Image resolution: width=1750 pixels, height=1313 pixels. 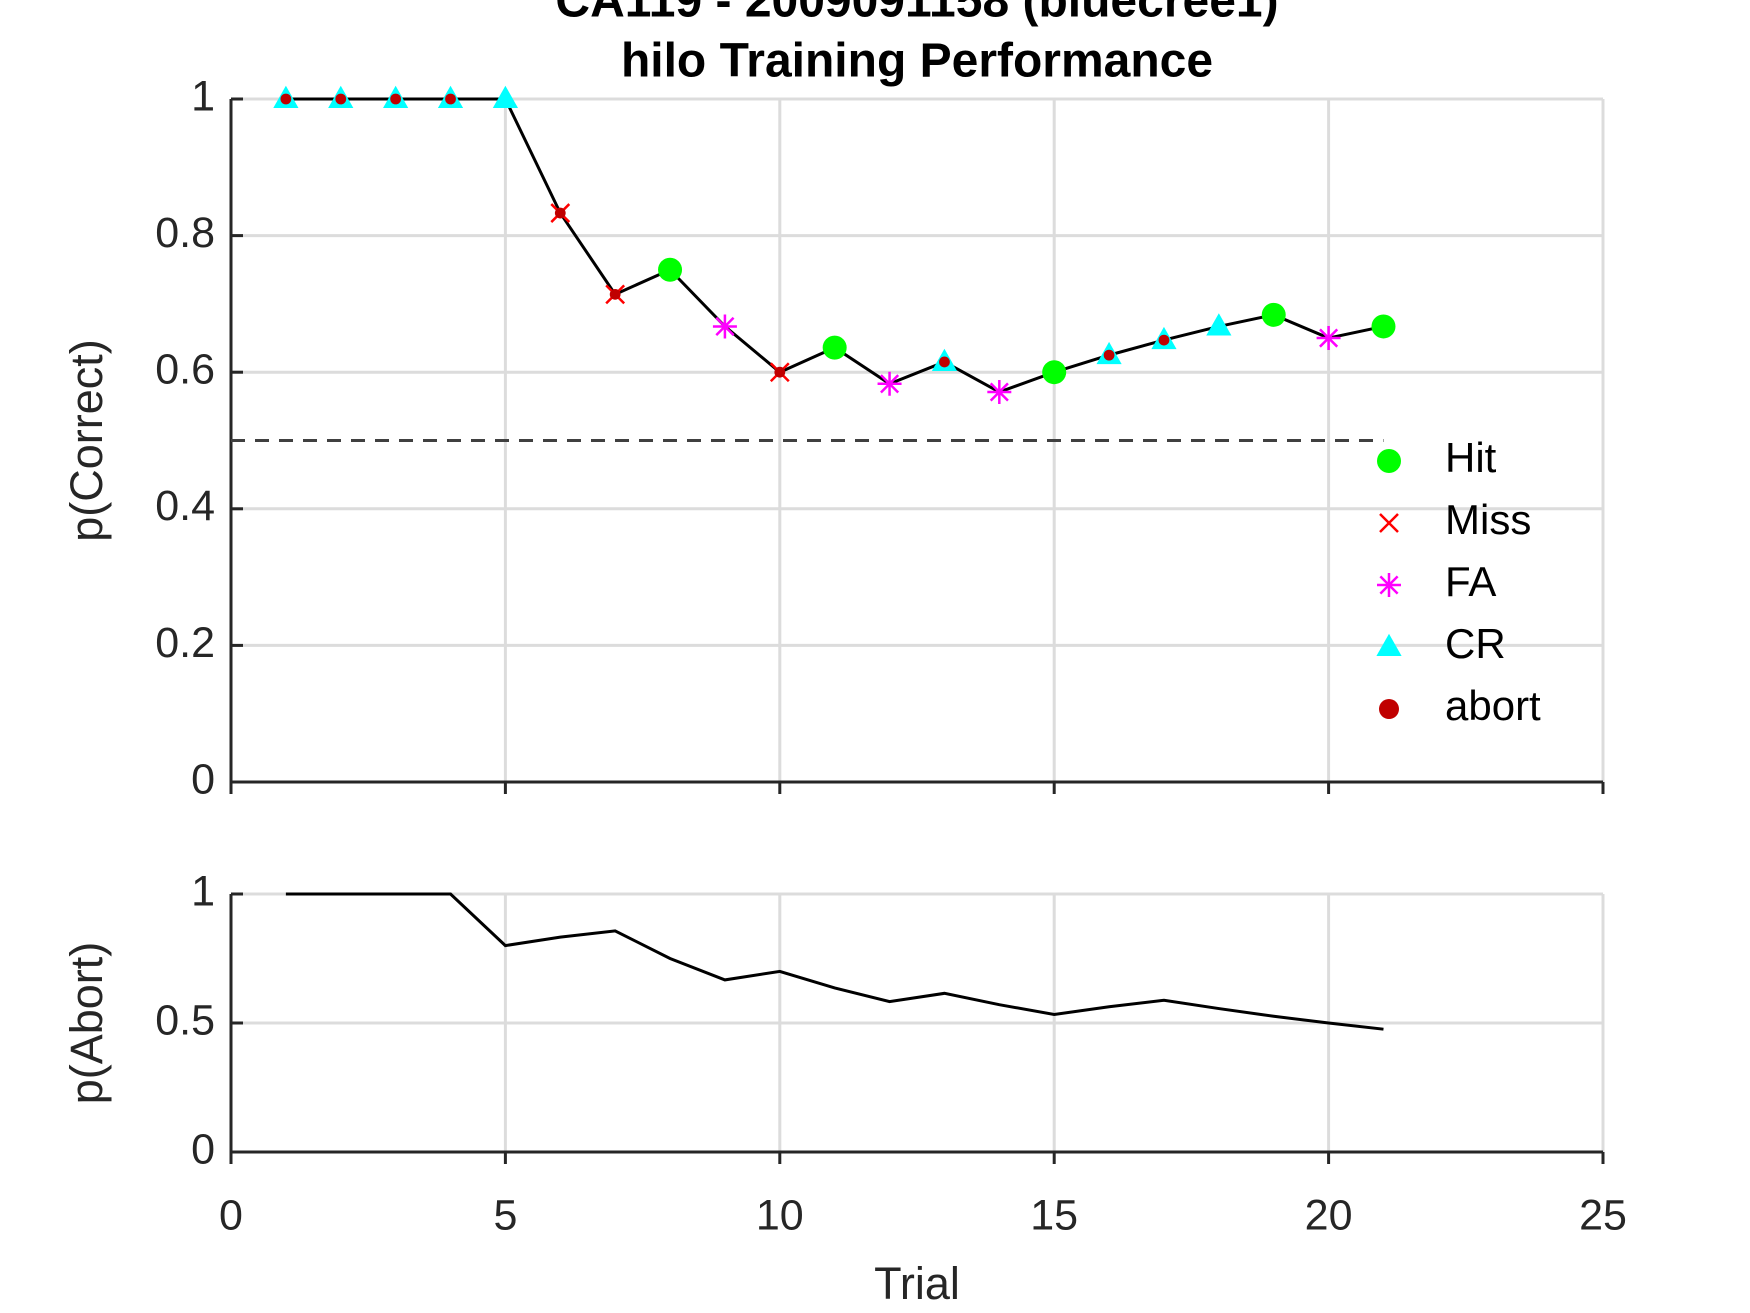 I want to click on y-tick-label: 0.4, so click(x=185, y=506).